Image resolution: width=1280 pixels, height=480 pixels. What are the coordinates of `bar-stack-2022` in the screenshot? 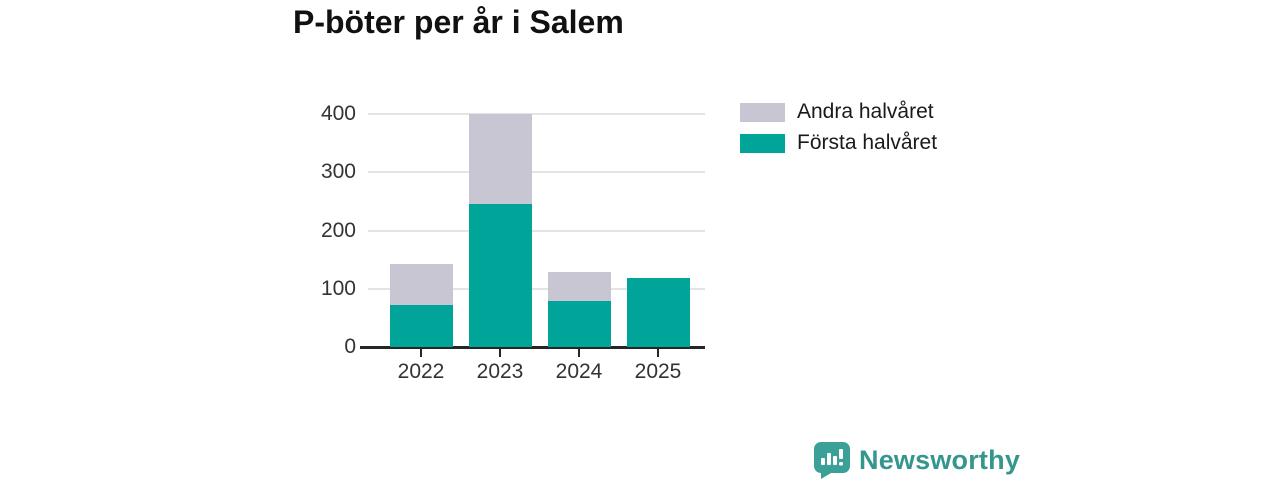 It's located at (421, 305).